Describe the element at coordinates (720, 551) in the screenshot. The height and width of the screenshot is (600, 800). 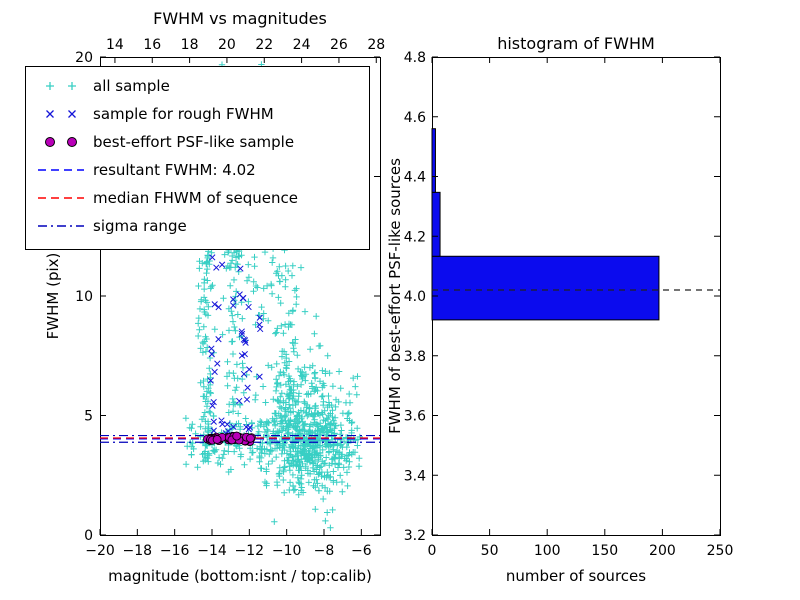
I see `histogram-x-tick-label: 250` at that location.